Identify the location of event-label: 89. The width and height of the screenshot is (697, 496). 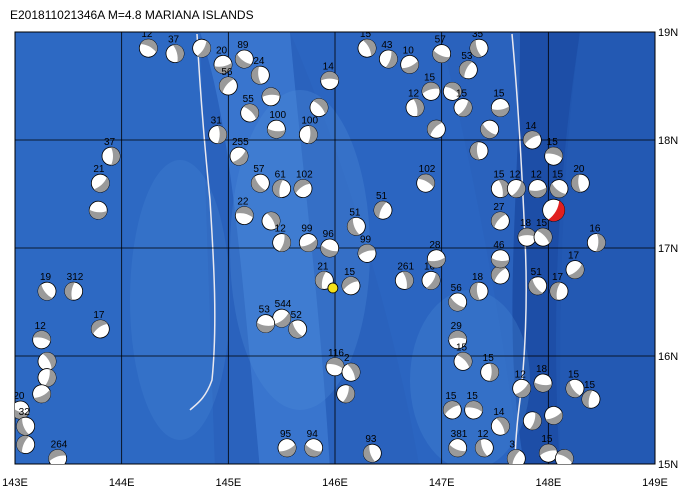
(243, 45).